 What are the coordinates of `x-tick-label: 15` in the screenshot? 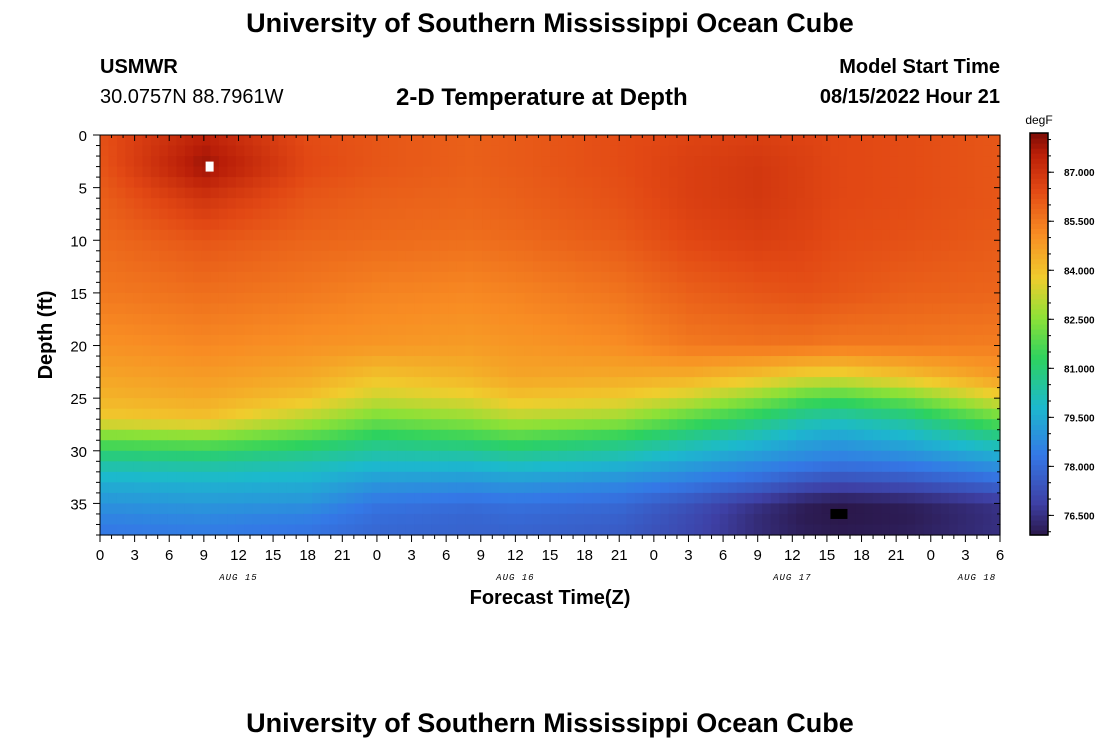 It's located at (827, 555).